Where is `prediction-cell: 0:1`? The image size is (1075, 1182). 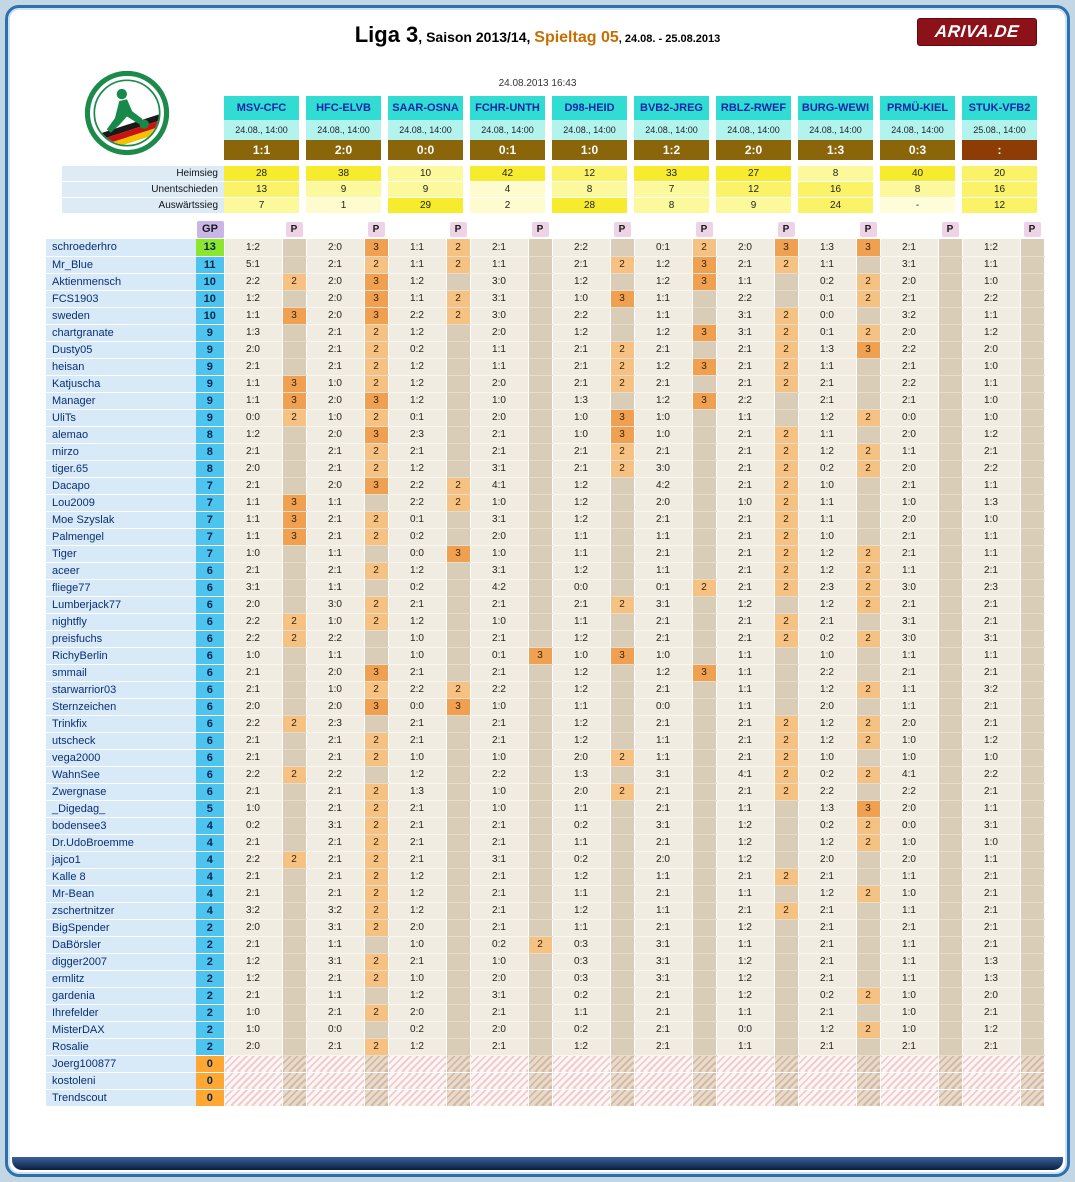 prediction-cell: 0:1 is located at coordinates (498, 656).